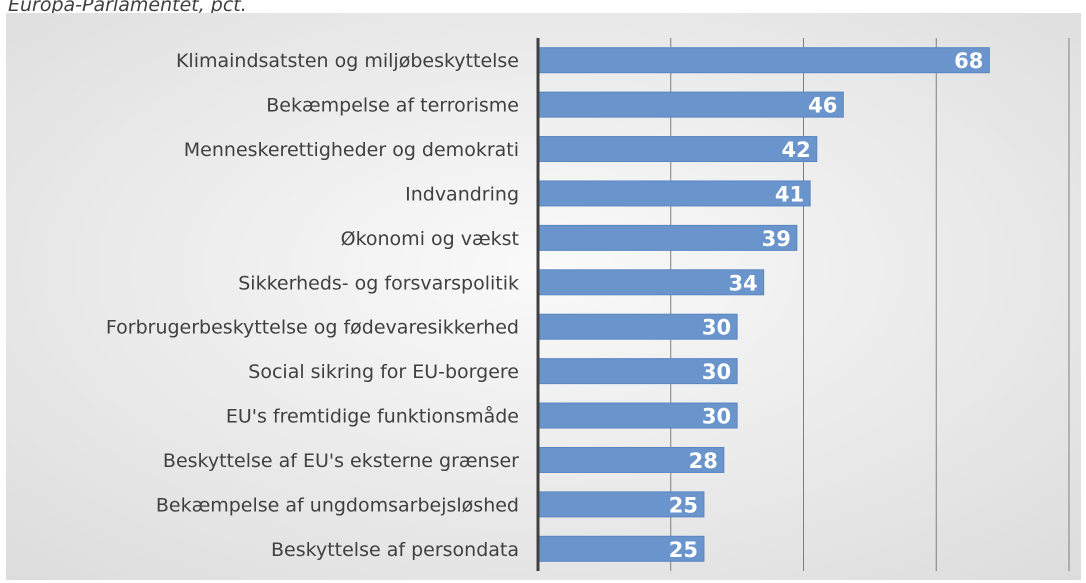 The width and height of the screenshot is (1086, 583). Describe the element at coordinates (341, 461) in the screenshot. I see `category-label: Beskyttelse af EU's eksterne grænser` at that location.